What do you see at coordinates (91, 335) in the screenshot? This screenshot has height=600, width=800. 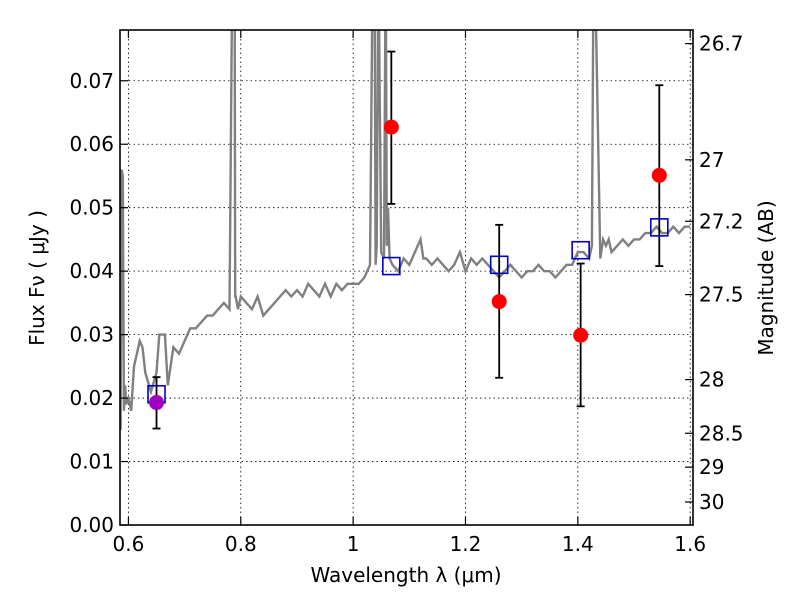 I see `y-tick-label: 0.03` at bounding box center [91, 335].